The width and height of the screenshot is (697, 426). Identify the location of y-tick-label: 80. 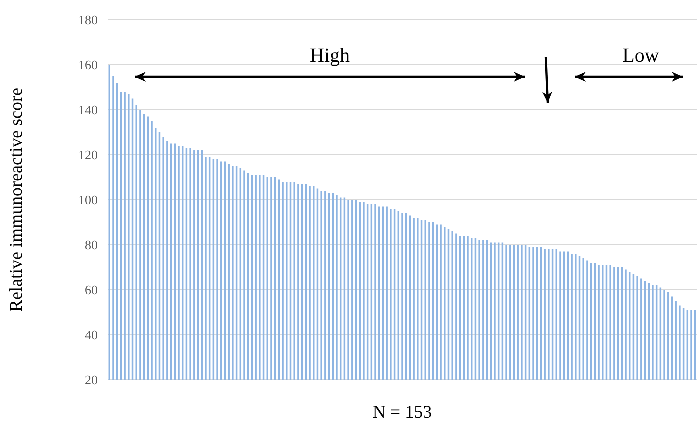
(91, 245).